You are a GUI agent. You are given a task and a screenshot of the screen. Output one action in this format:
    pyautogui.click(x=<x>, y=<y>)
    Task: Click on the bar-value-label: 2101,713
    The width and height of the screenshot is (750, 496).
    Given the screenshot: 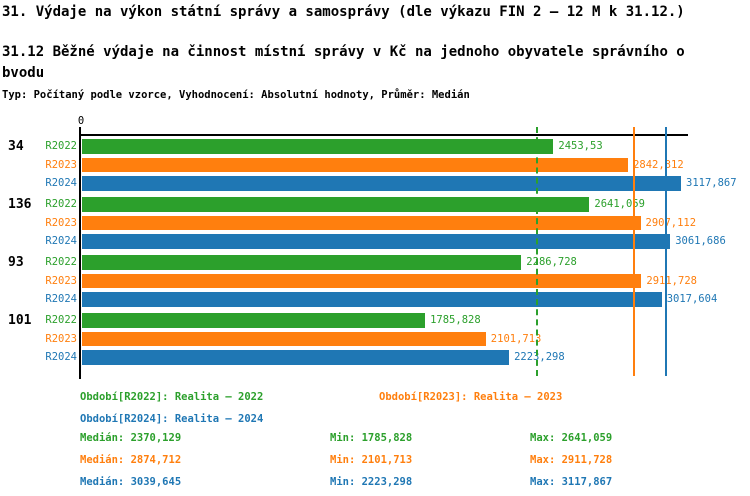 What is the action you would take?
    pyautogui.click(x=516, y=338)
    